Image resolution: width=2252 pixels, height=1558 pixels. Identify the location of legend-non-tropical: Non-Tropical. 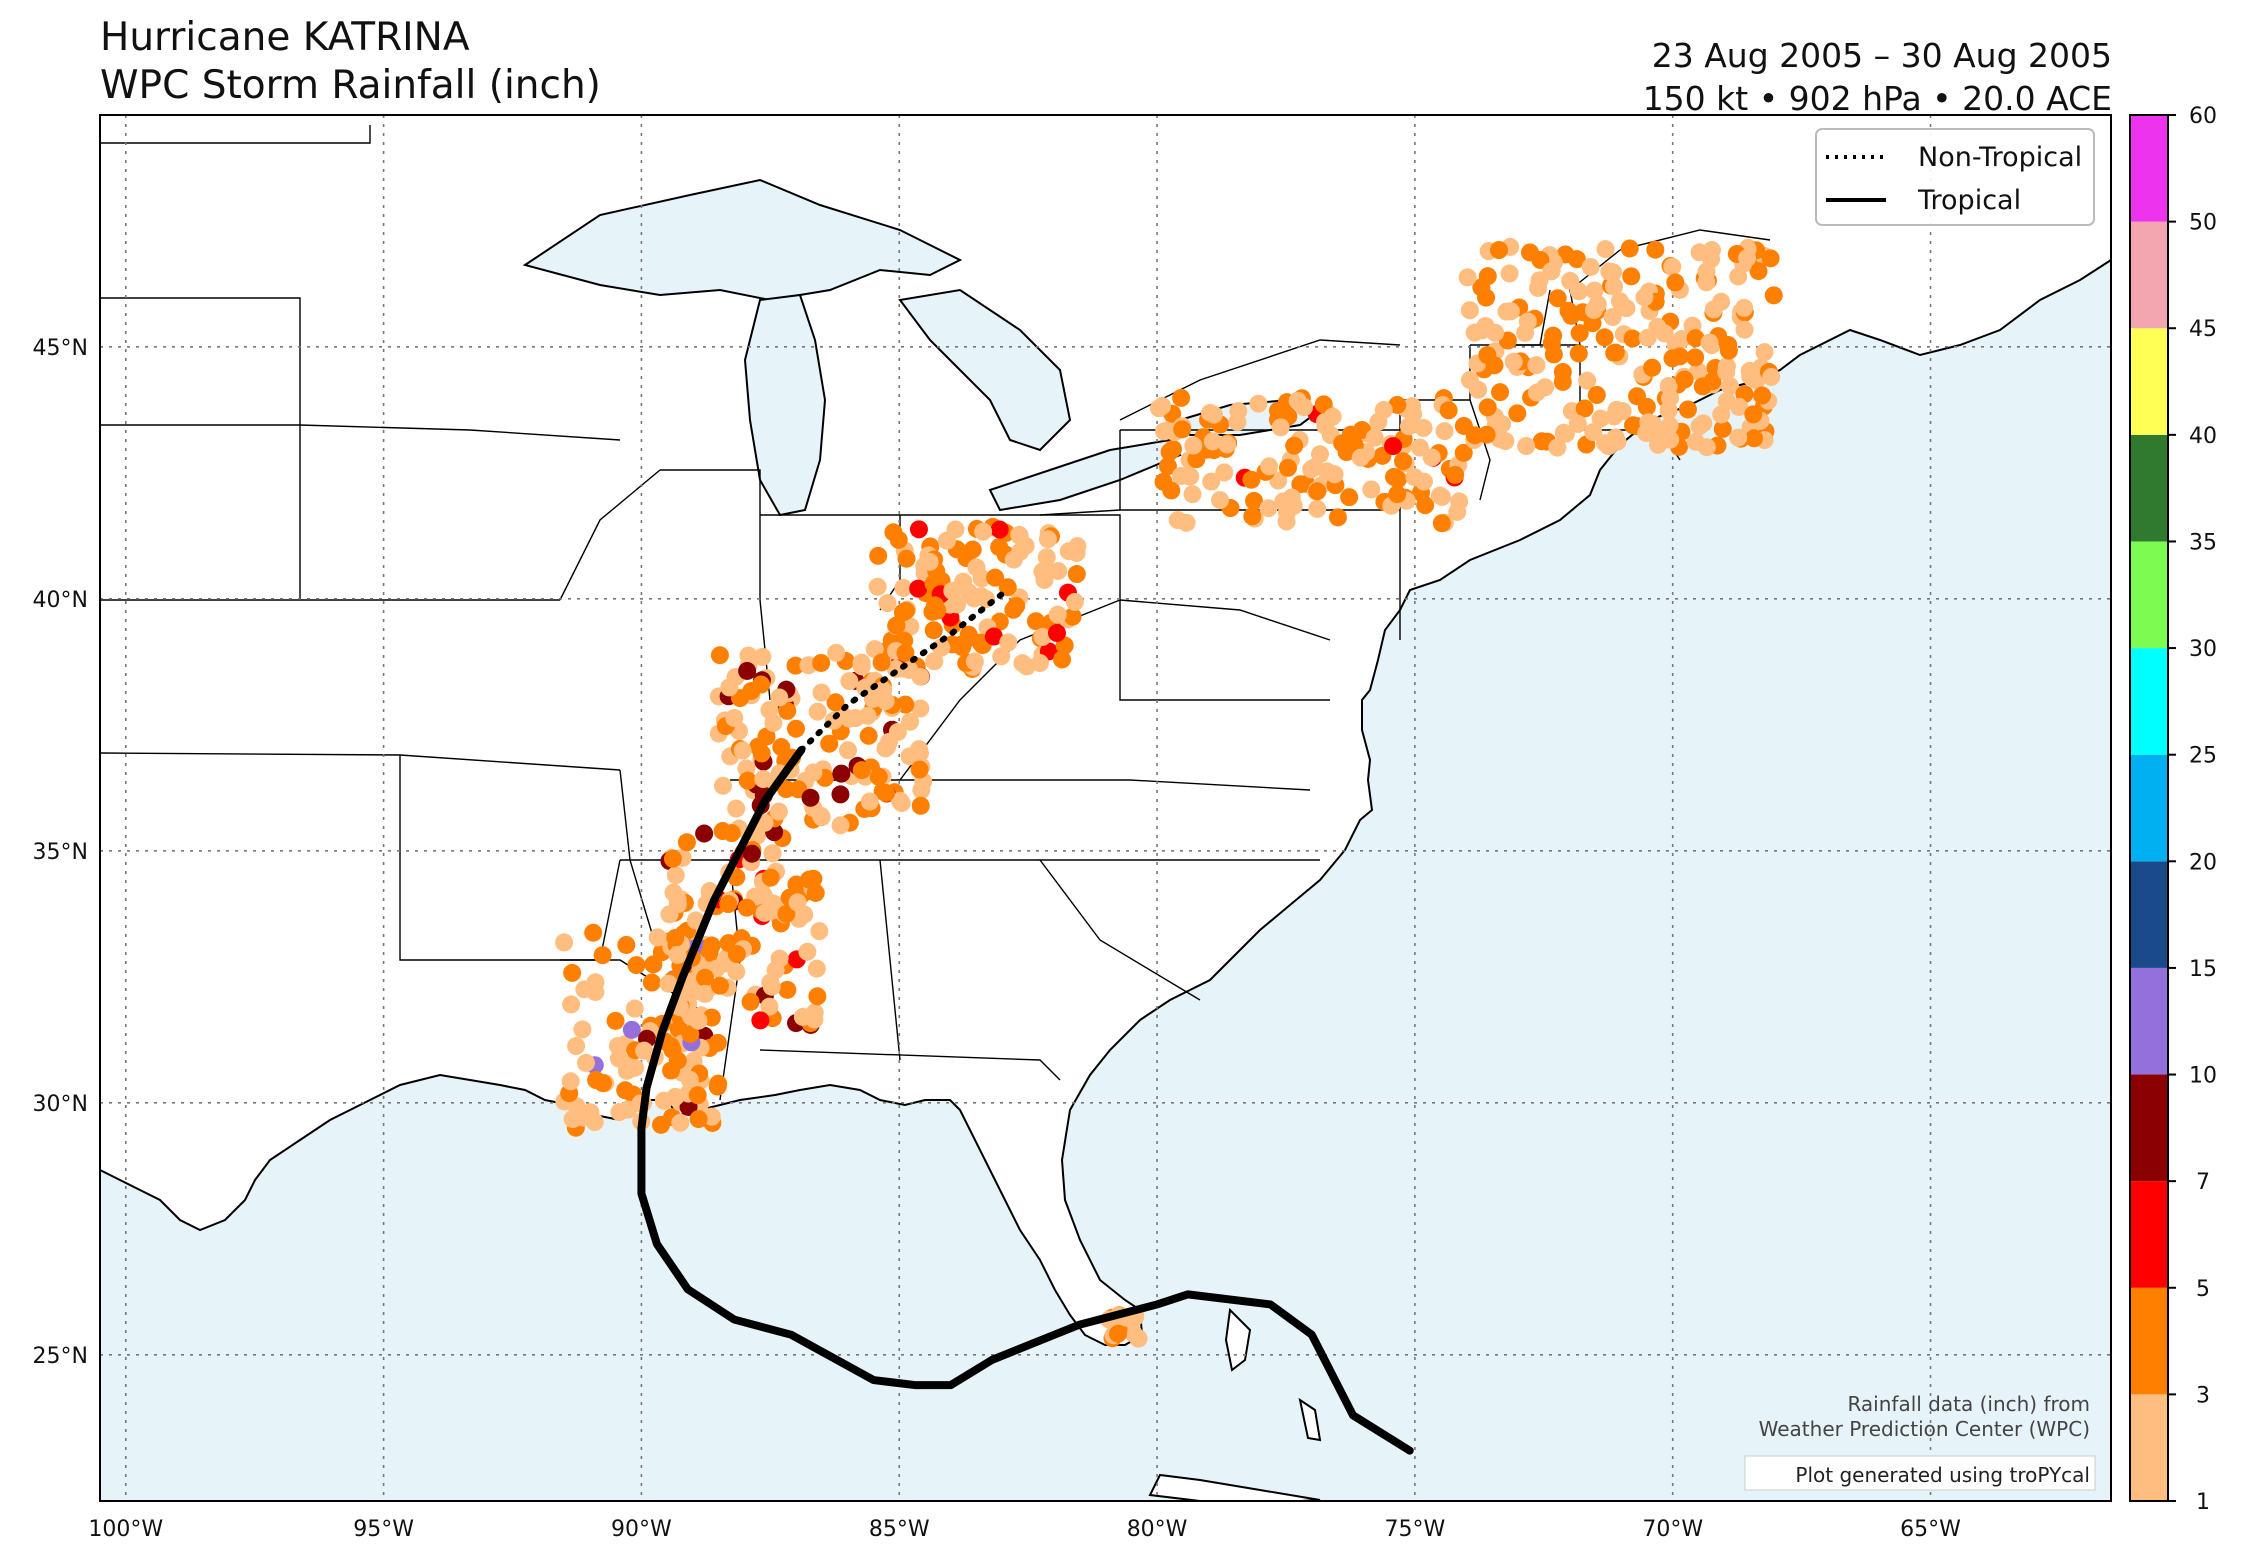
(2000, 157).